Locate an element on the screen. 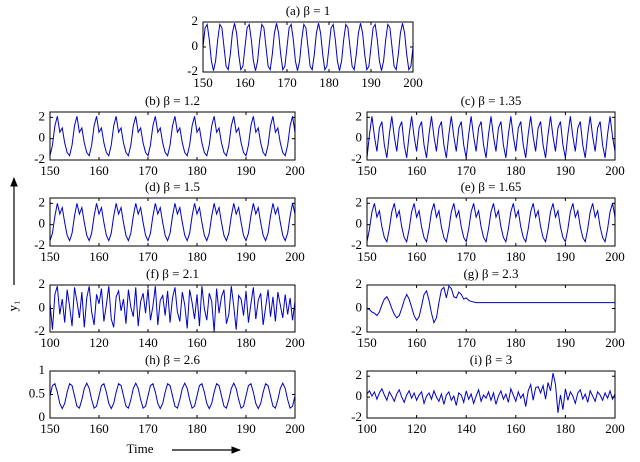  panel: (h) β = 2.6 150 160 170 180 190 200 0 0.5 1 is located at coordinates (167, 394).